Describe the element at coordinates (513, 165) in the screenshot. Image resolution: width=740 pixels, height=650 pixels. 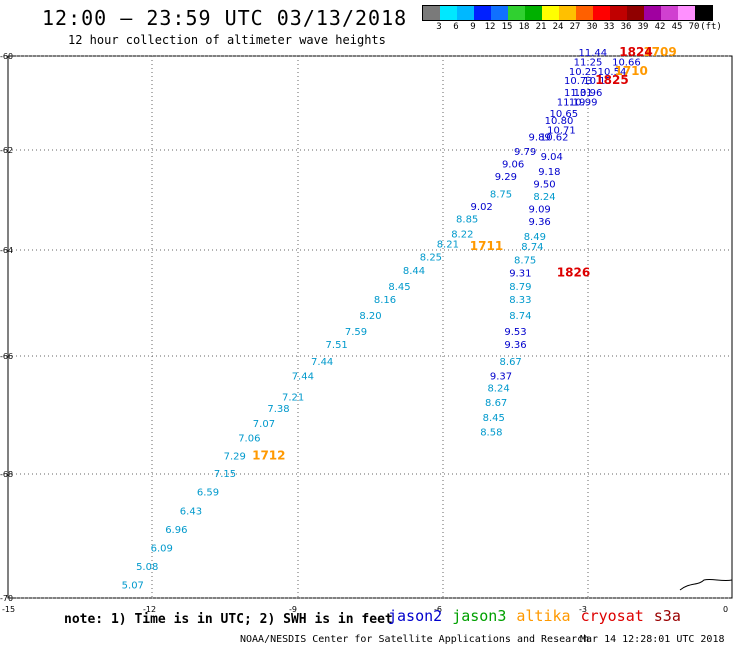
I see `wave-height-label: 9.06` at that location.